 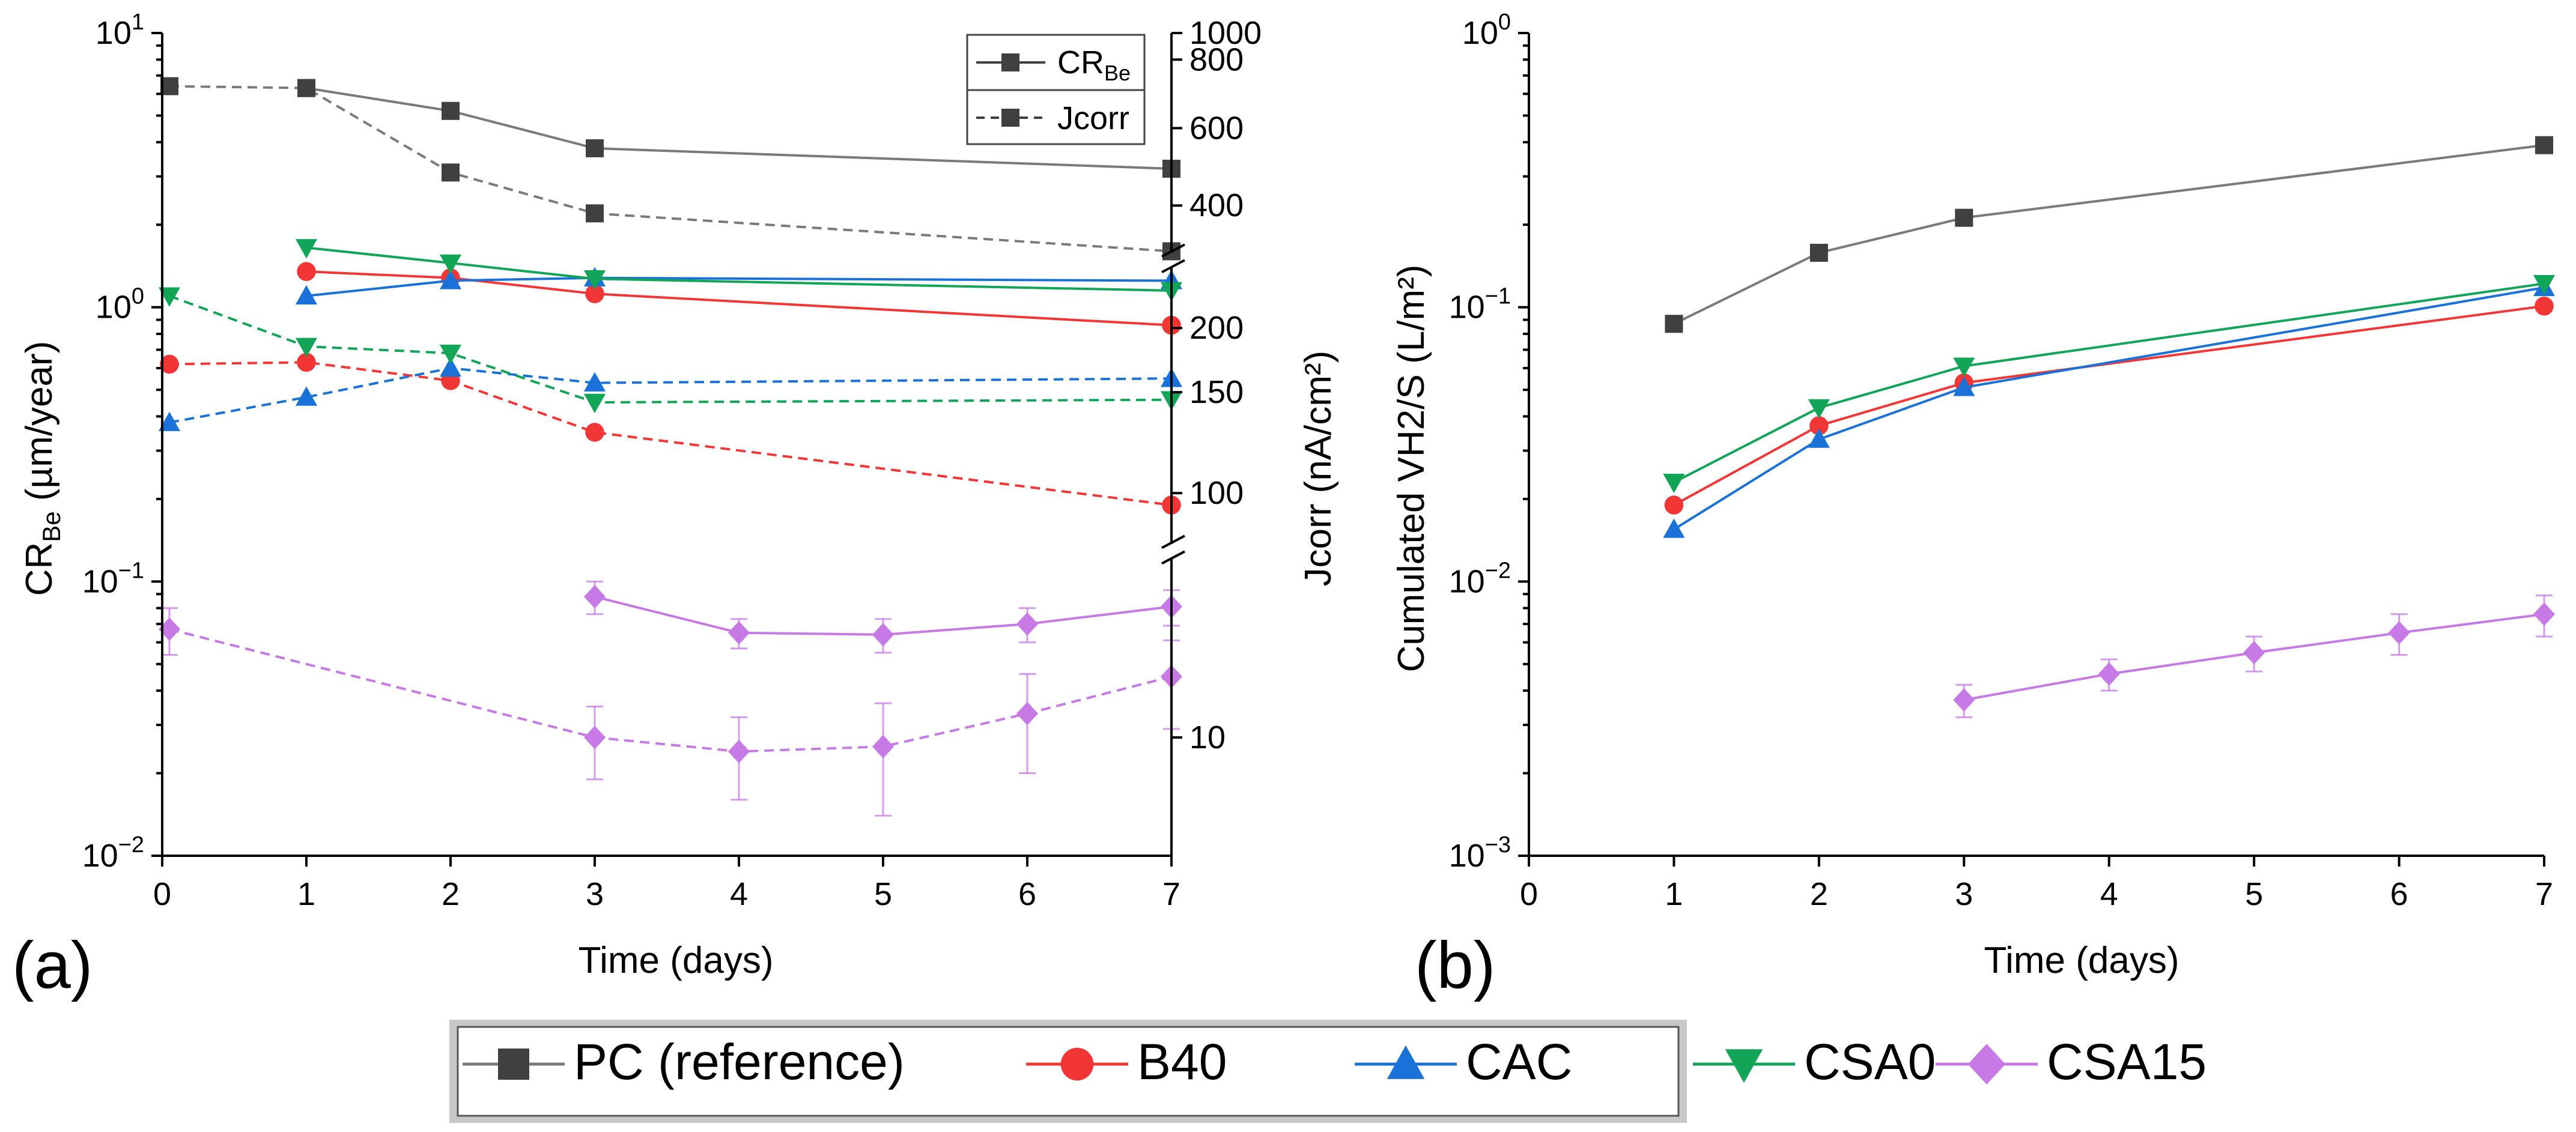 What do you see at coordinates (1480, 578) in the screenshot?
I see `panel-b-y-tick-label: 10⁻²` at bounding box center [1480, 578].